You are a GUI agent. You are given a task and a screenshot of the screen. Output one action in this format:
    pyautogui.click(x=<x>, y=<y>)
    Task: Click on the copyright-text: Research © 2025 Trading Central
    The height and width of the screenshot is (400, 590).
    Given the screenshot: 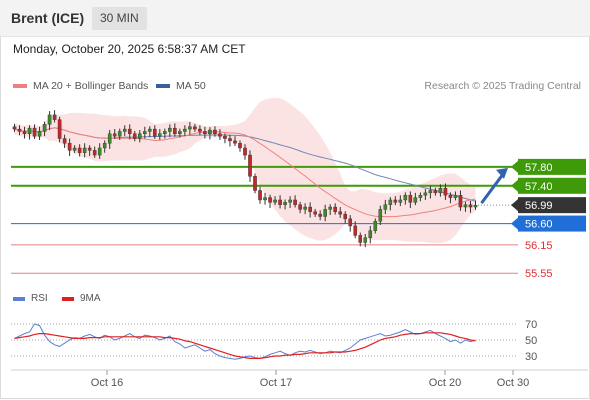 What is the action you would take?
    pyautogui.click(x=502, y=86)
    